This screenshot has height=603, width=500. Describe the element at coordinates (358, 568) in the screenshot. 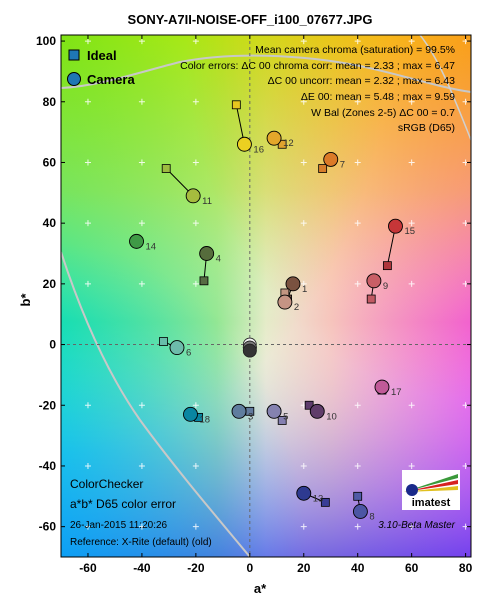

I see `x-tick-label: 40` at that location.